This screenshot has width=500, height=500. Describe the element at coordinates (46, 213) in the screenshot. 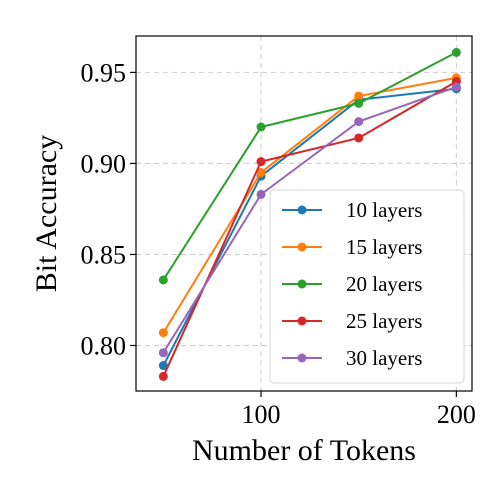

I see `y-axis-label: Bit Accuracy` at that location.